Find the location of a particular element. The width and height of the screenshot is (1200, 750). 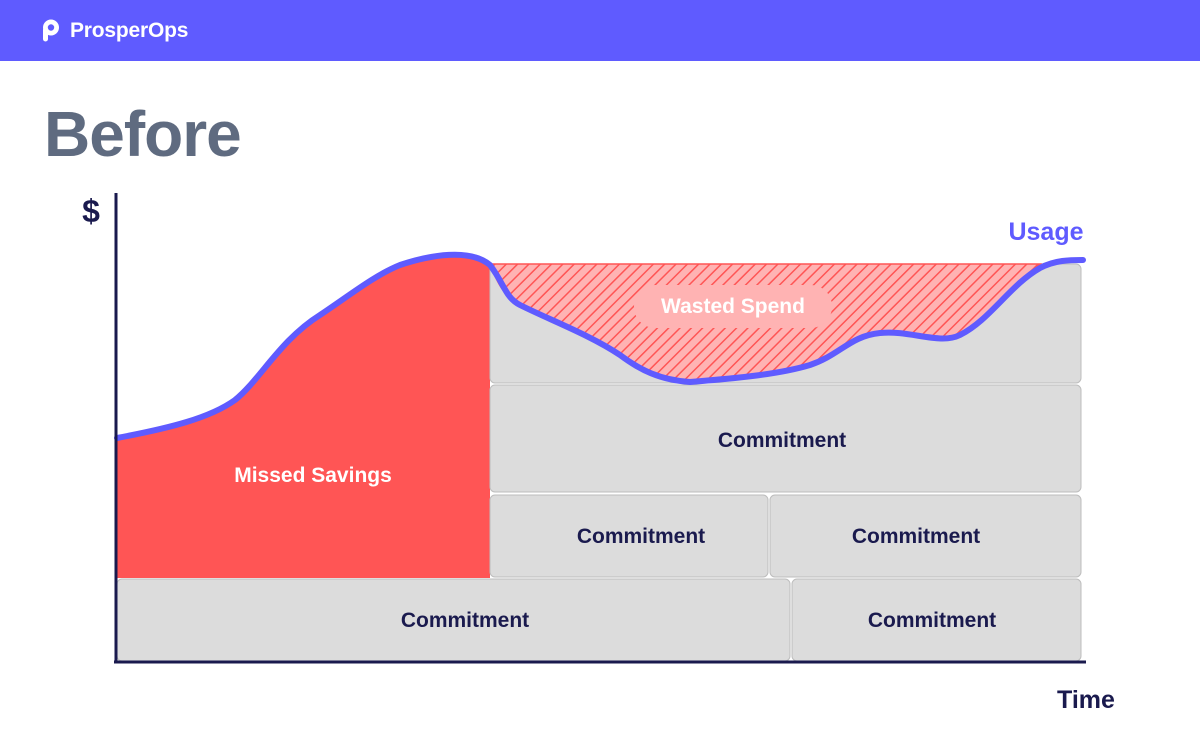

wasted-spend-pill is located at coordinates (733, 306).